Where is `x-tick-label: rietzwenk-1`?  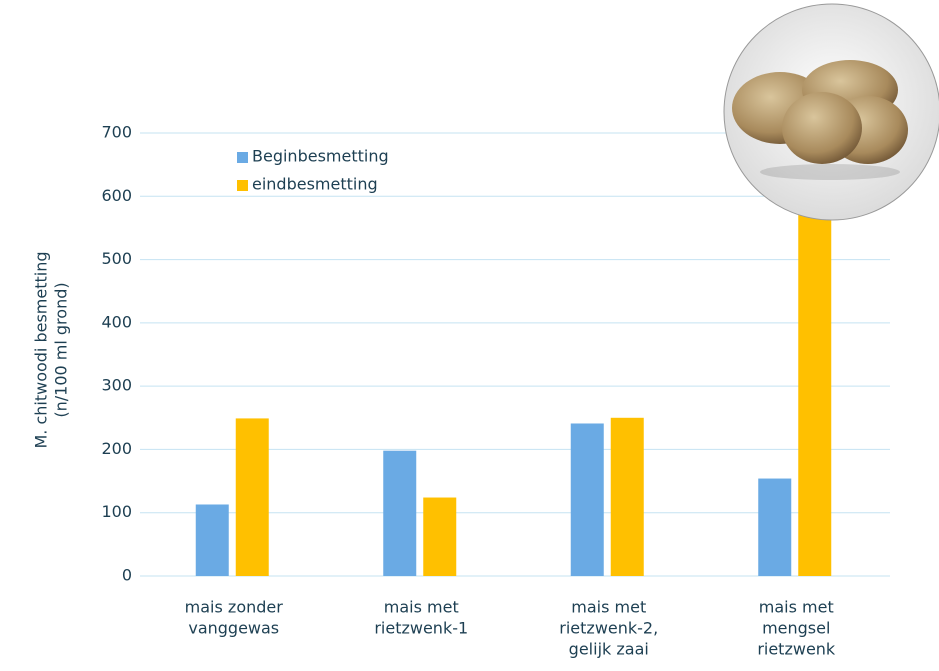 x-tick-label: rietzwenk-1 is located at coordinates (421, 628).